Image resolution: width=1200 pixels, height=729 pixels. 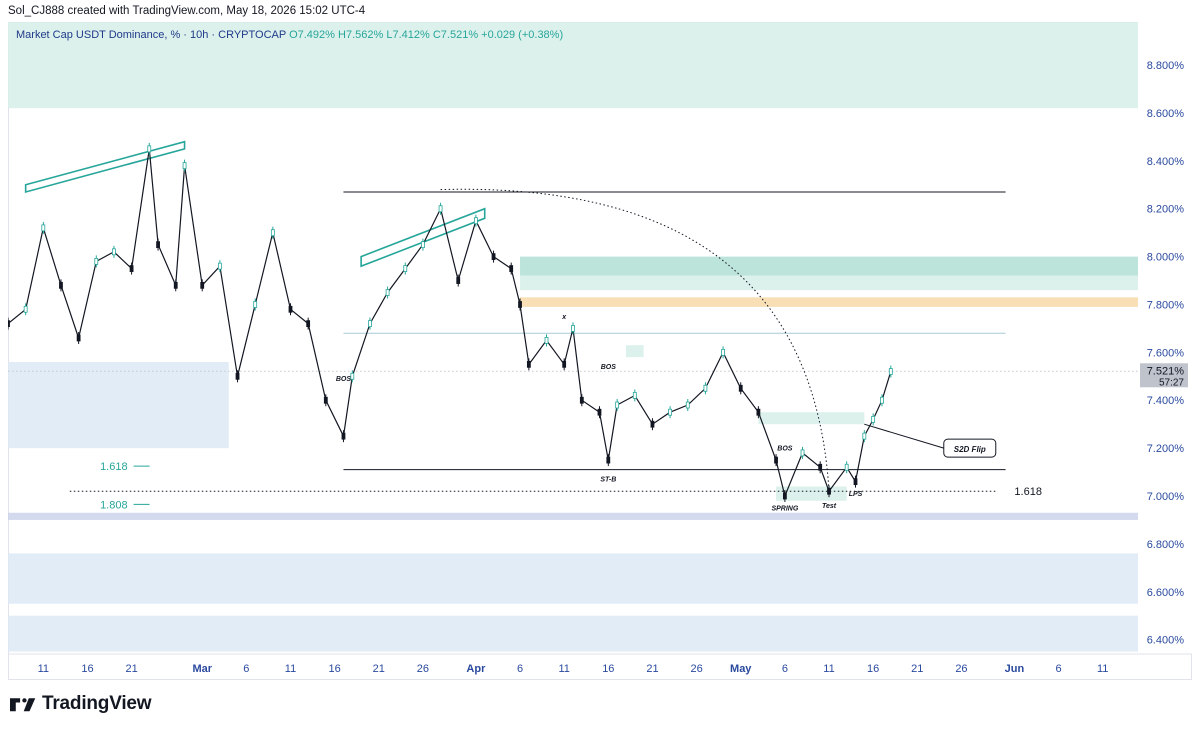 What do you see at coordinates (476, 669) in the screenshot?
I see `x-tick-label: Apr` at bounding box center [476, 669].